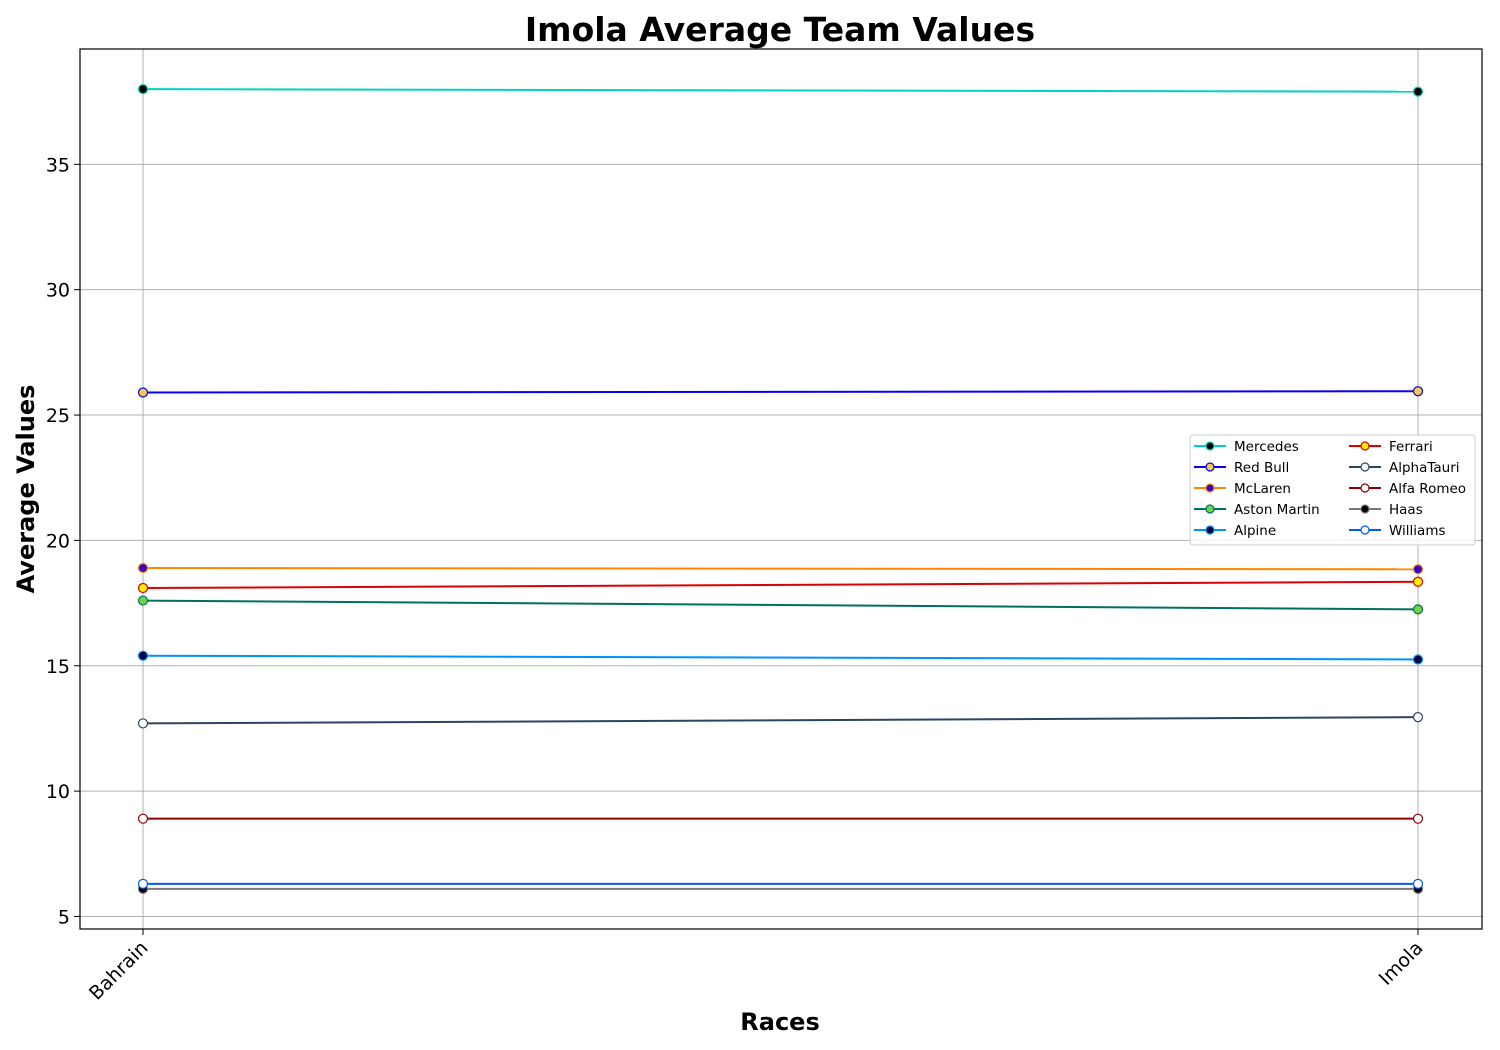 Image resolution: width=1500 pixels, height=1050 pixels. I want to click on series-line-mclaren, so click(780, 568).